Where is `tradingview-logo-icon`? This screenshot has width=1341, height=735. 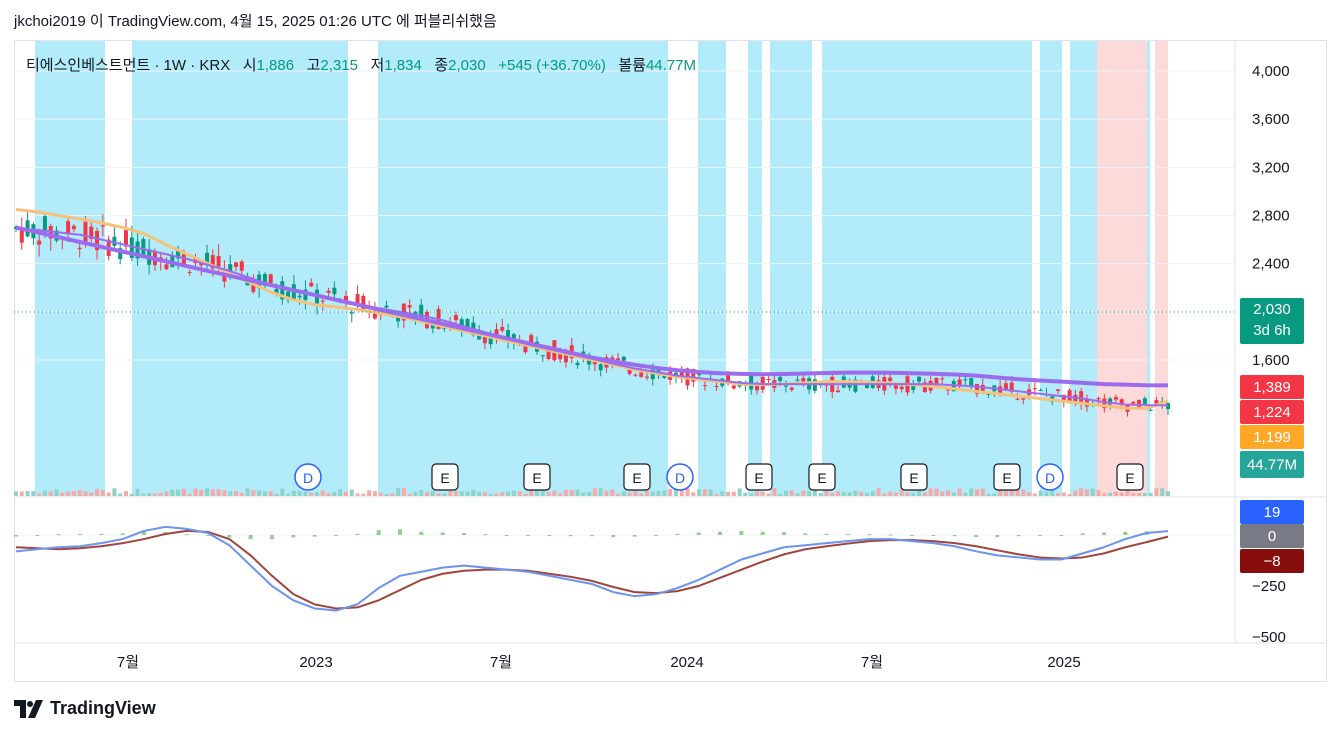
tradingview-logo-icon is located at coordinates (28, 708).